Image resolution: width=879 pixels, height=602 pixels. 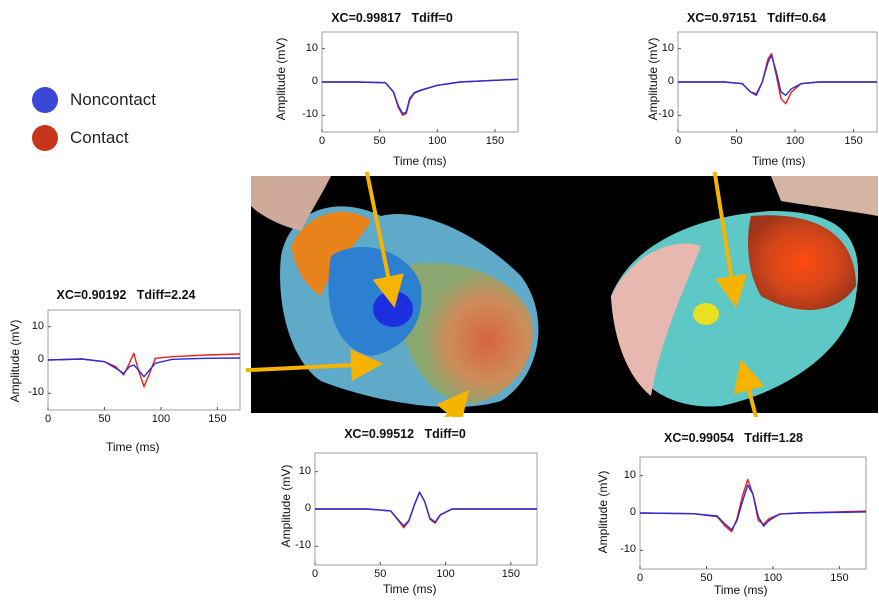 What do you see at coordinates (706, 314) in the screenshot?
I see `right-heart-yellow-spot` at bounding box center [706, 314].